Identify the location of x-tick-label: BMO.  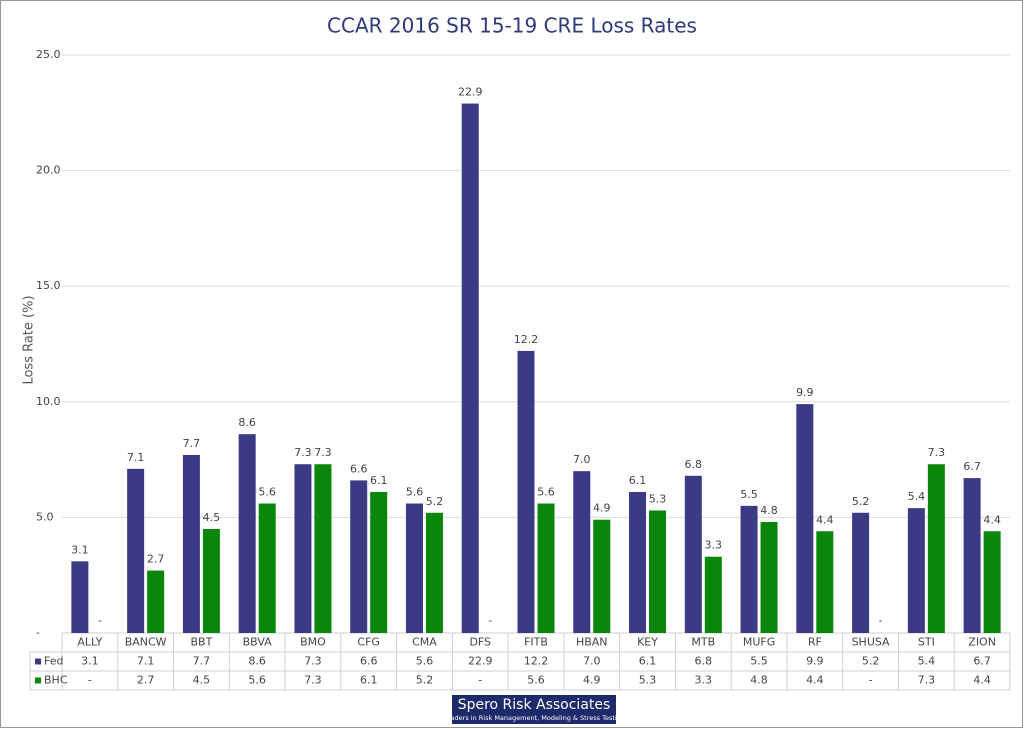
(313, 642).